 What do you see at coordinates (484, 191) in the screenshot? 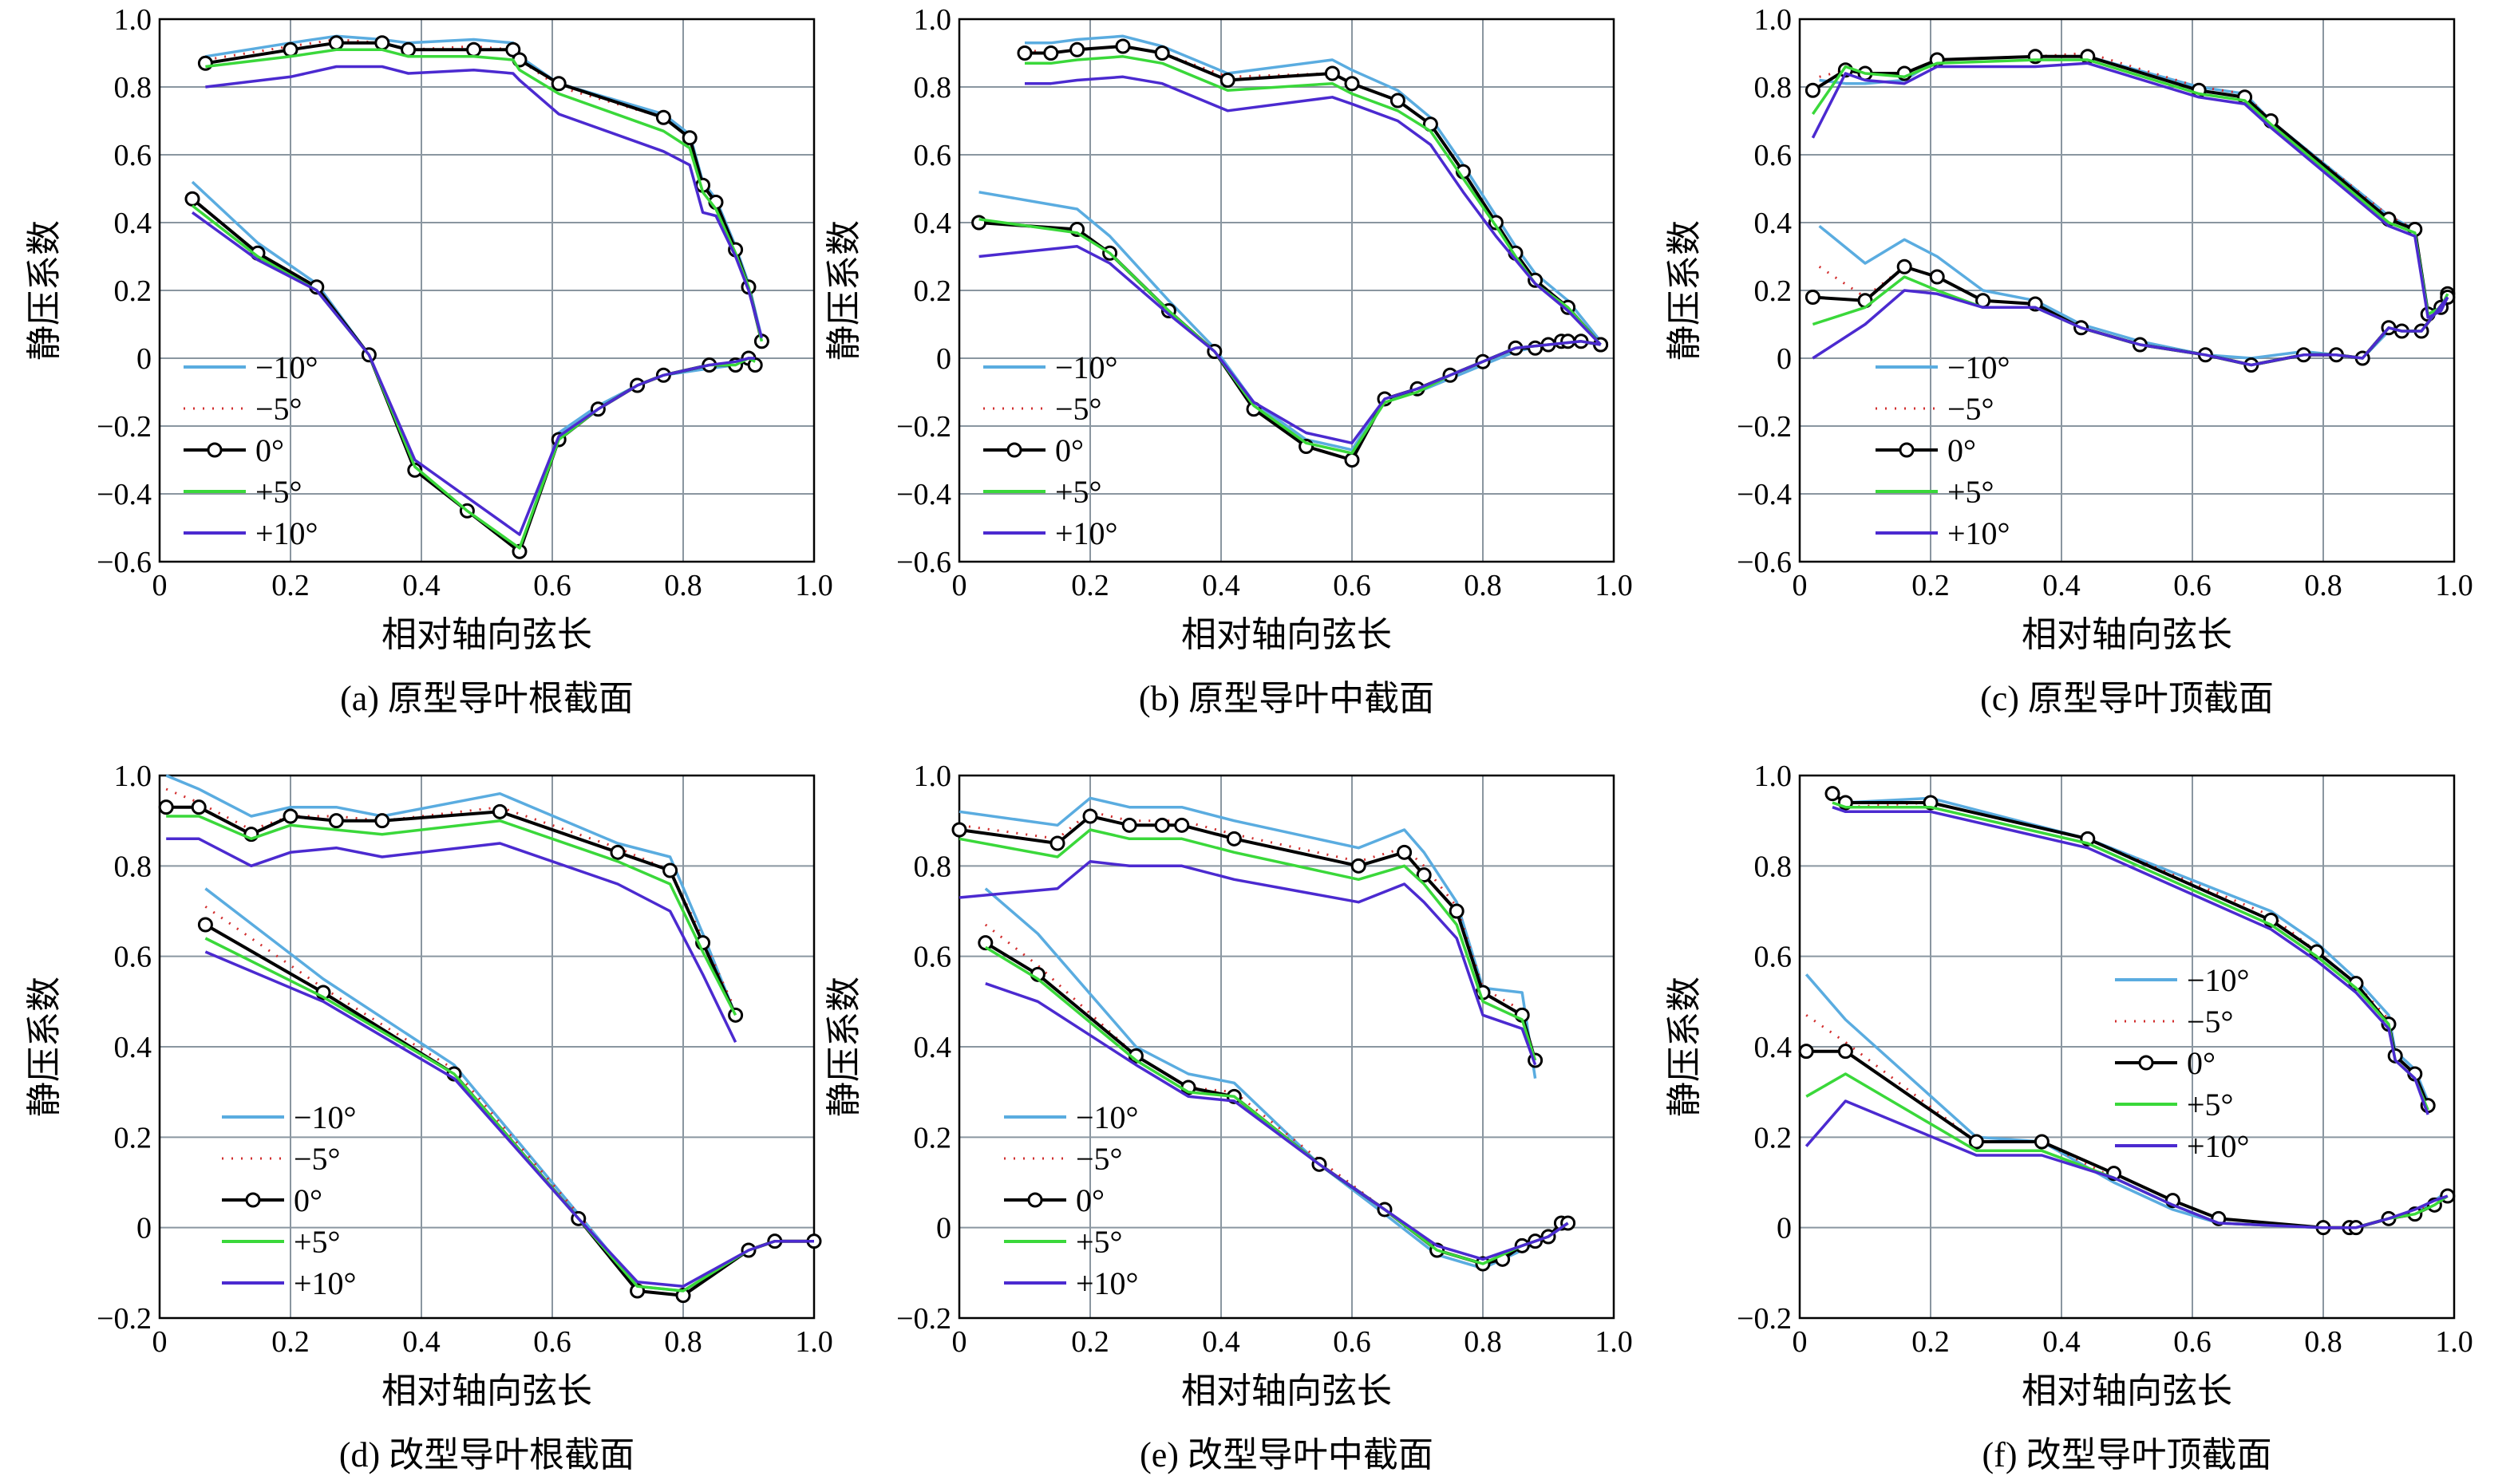
I see `series-line-z0-pressure-side` at bounding box center [484, 191].